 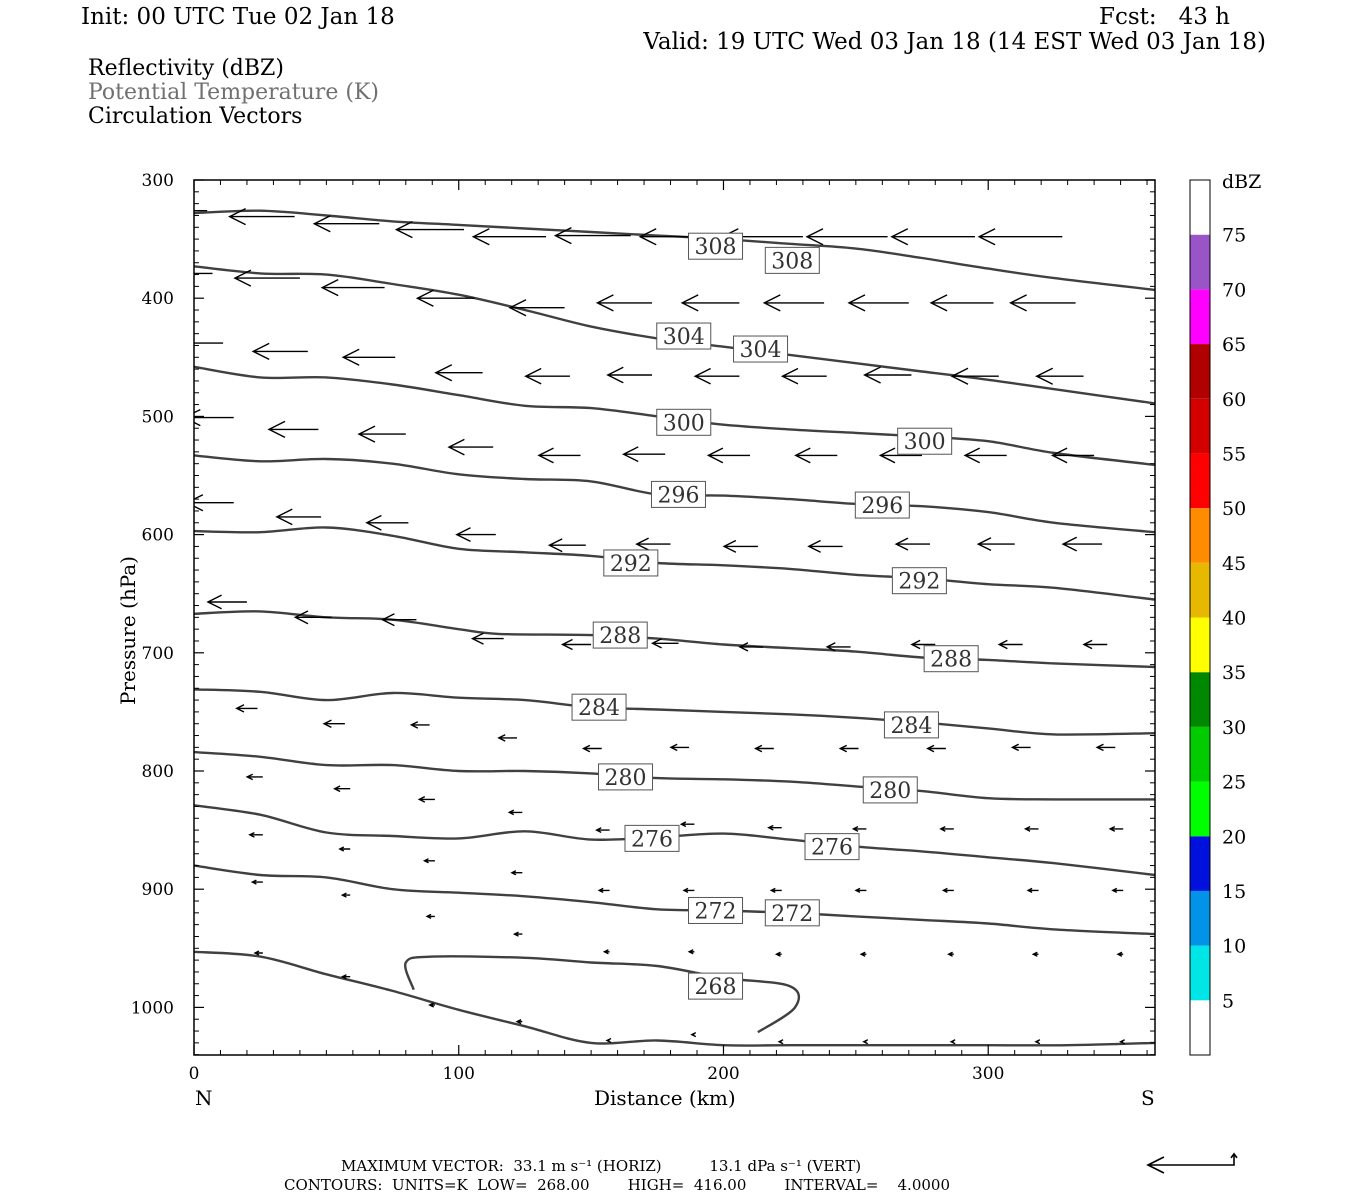 What do you see at coordinates (186, 68) in the screenshot?
I see `field-reflectivity-label: Reflectivity (dBZ)` at bounding box center [186, 68].